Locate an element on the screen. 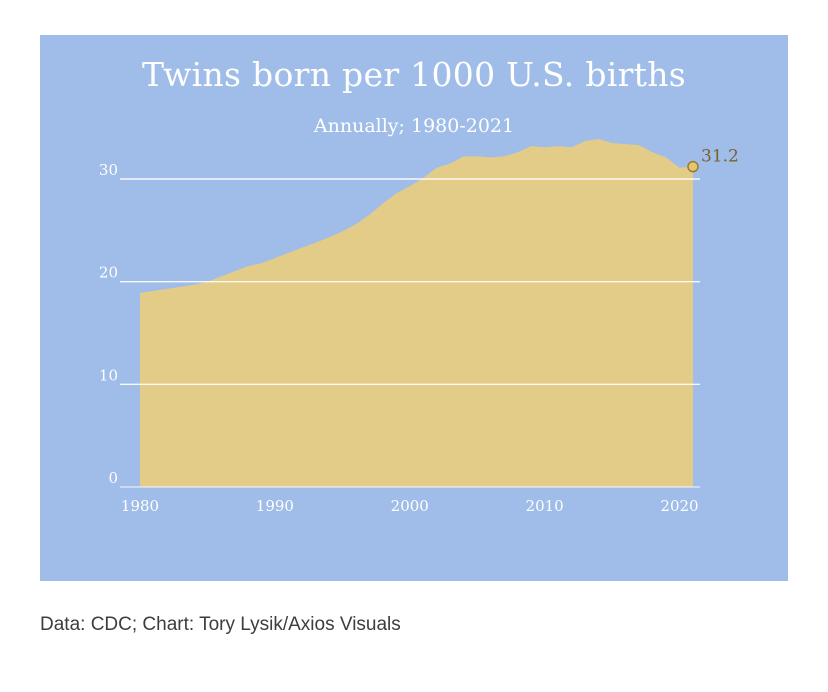 This screenshot has height=692, width=828. endpoint-marker is located at coordinates (693, 166).